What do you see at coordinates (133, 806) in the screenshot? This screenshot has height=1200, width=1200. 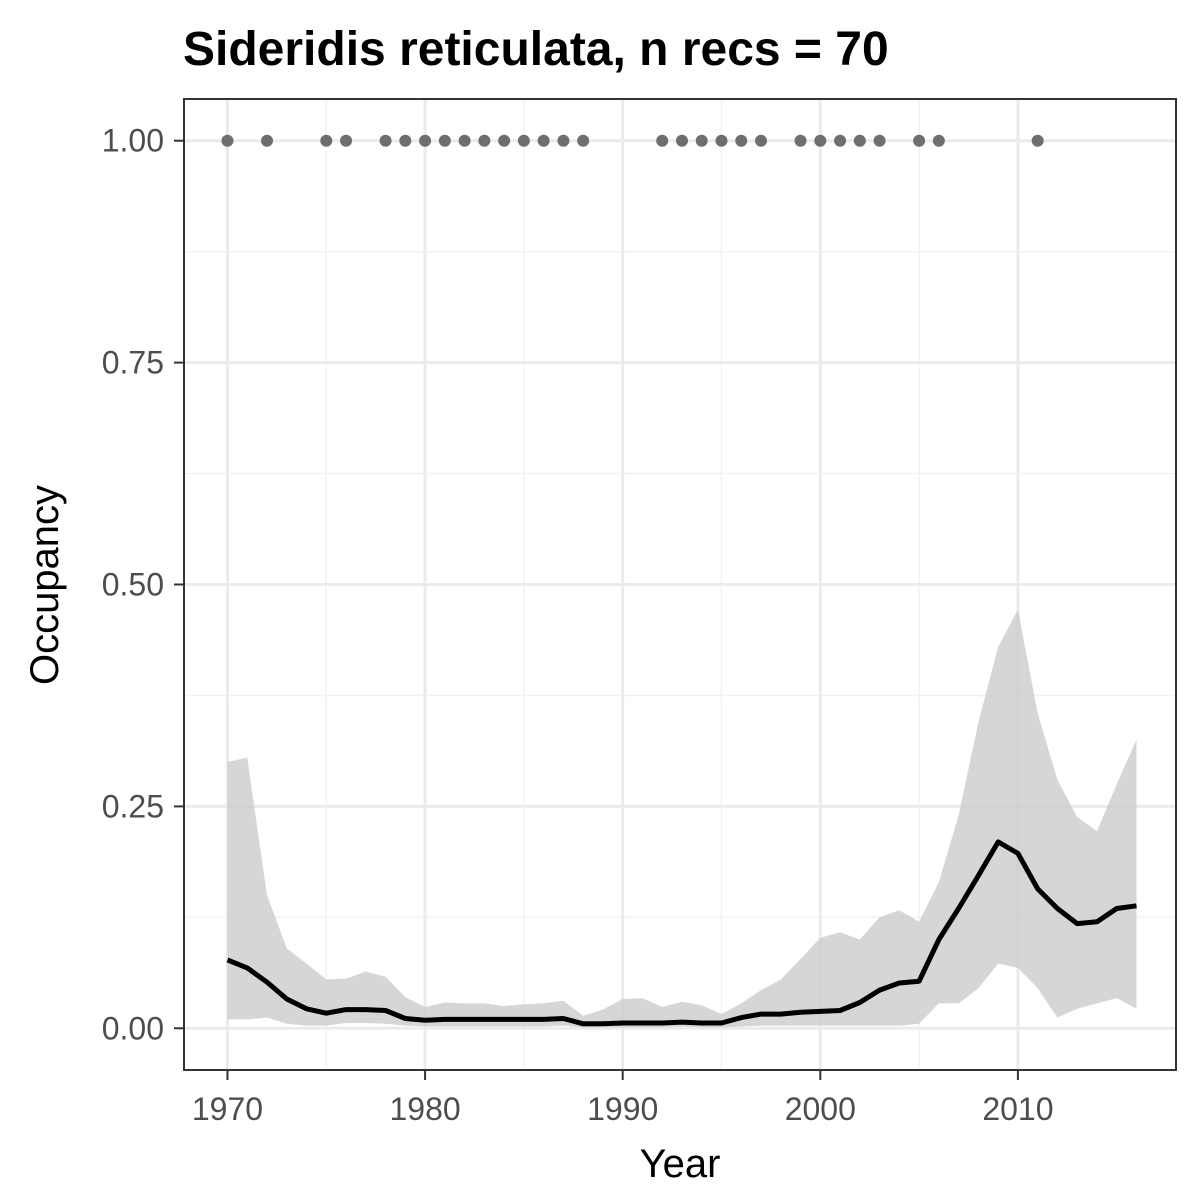 I see `y-tick-label: 0.25` at bounding box center [133, 806].